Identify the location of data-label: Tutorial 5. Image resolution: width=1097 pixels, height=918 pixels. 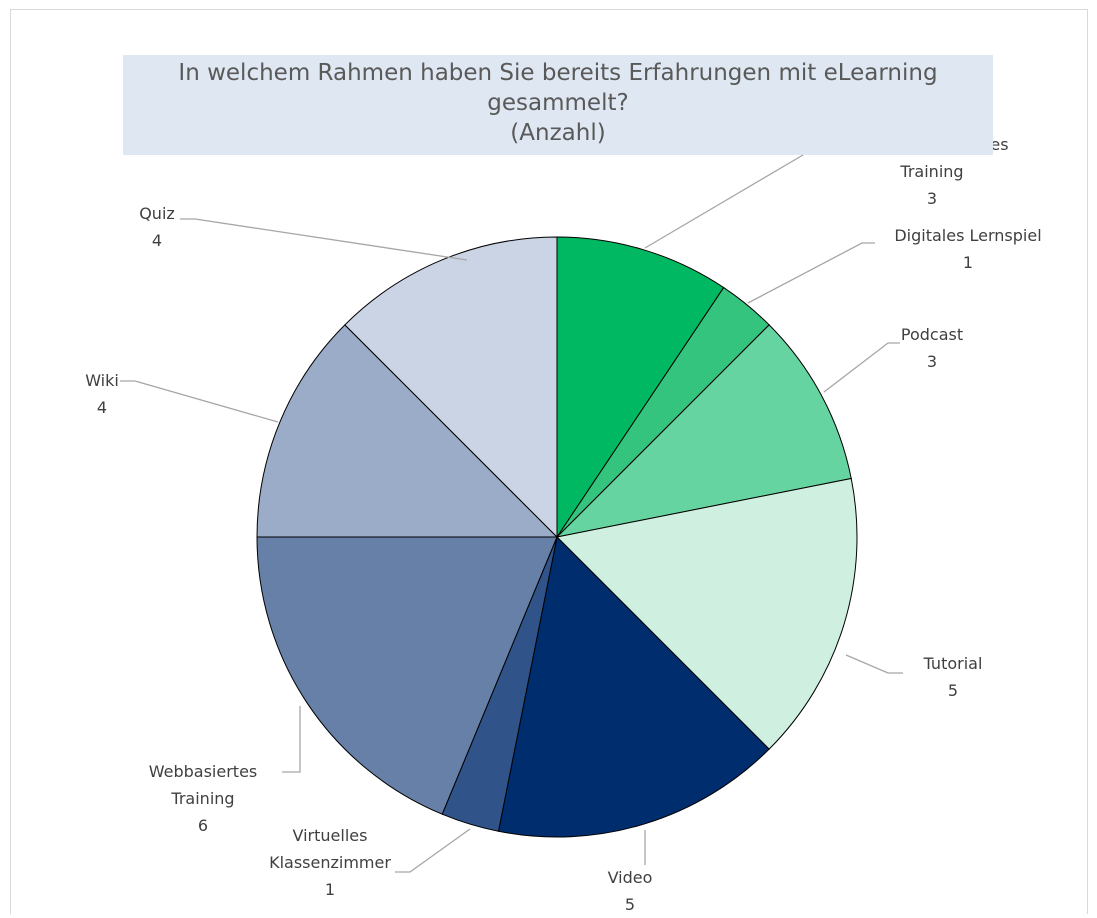
(953, 677).